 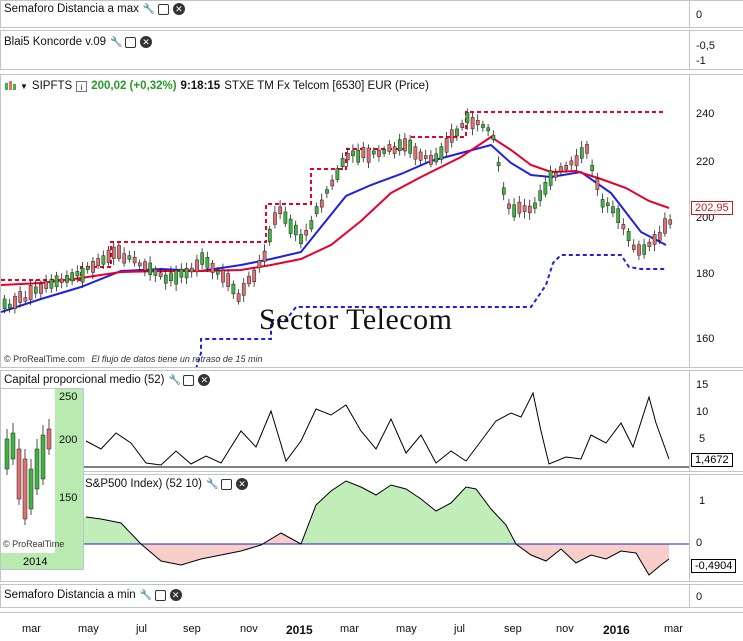 I want to click on panel-title: Semaforo Distancia a max 🔧 ✕, so click(x=94, y=9).